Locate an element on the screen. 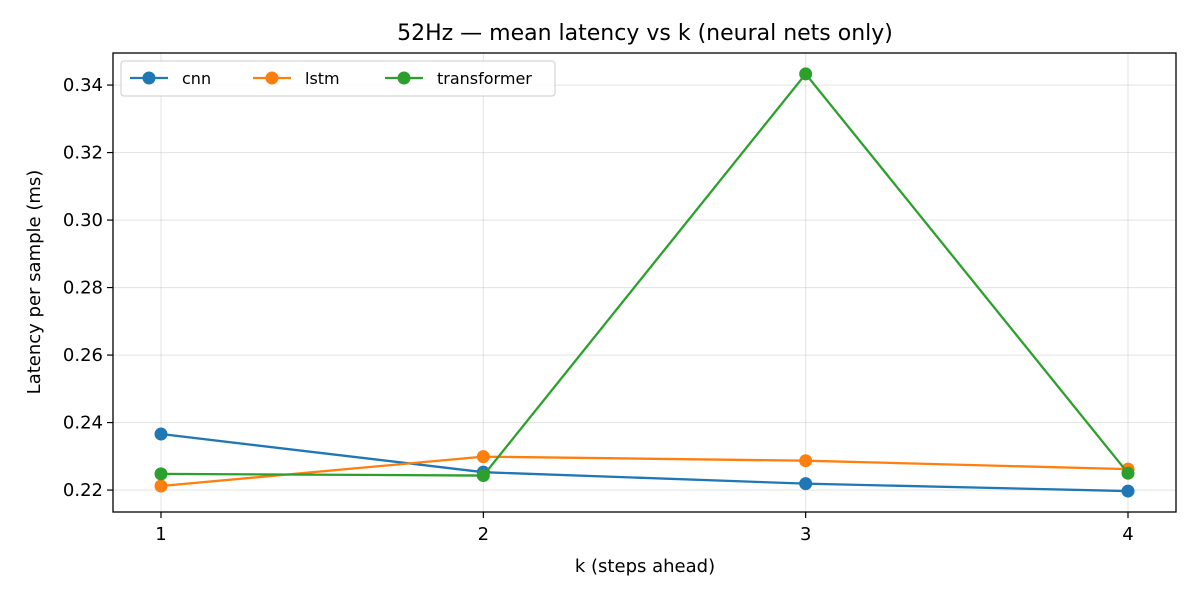 The image size is (1200, 604). y-tick-label: 0.28 is located at coordinates (83, 288).